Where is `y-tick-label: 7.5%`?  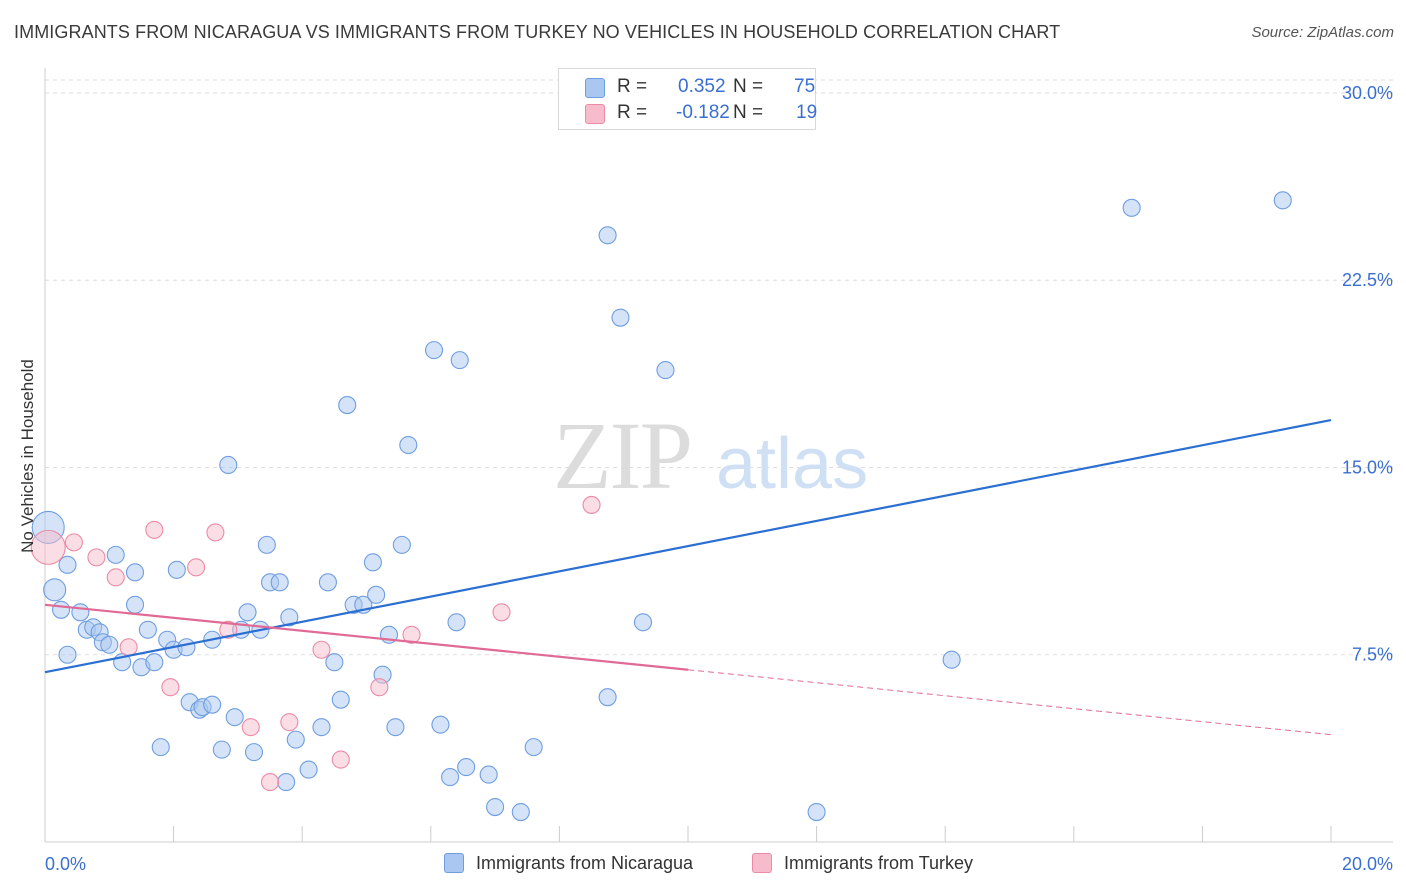
y-tick-label: 7.5% is located at coordinates (1372, 655).